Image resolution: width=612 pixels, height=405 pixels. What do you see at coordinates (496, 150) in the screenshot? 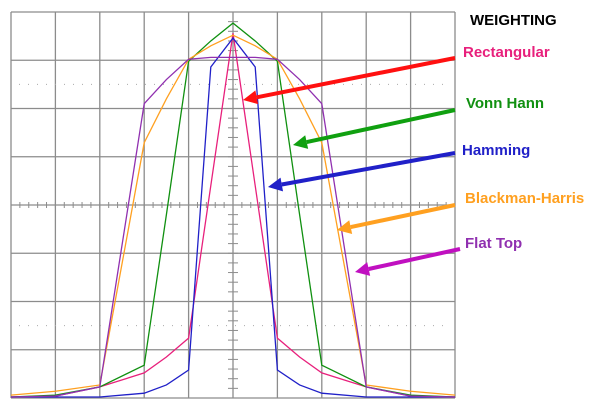
I see `legend-hamming: Hamming` at bounding box center [496, 150].